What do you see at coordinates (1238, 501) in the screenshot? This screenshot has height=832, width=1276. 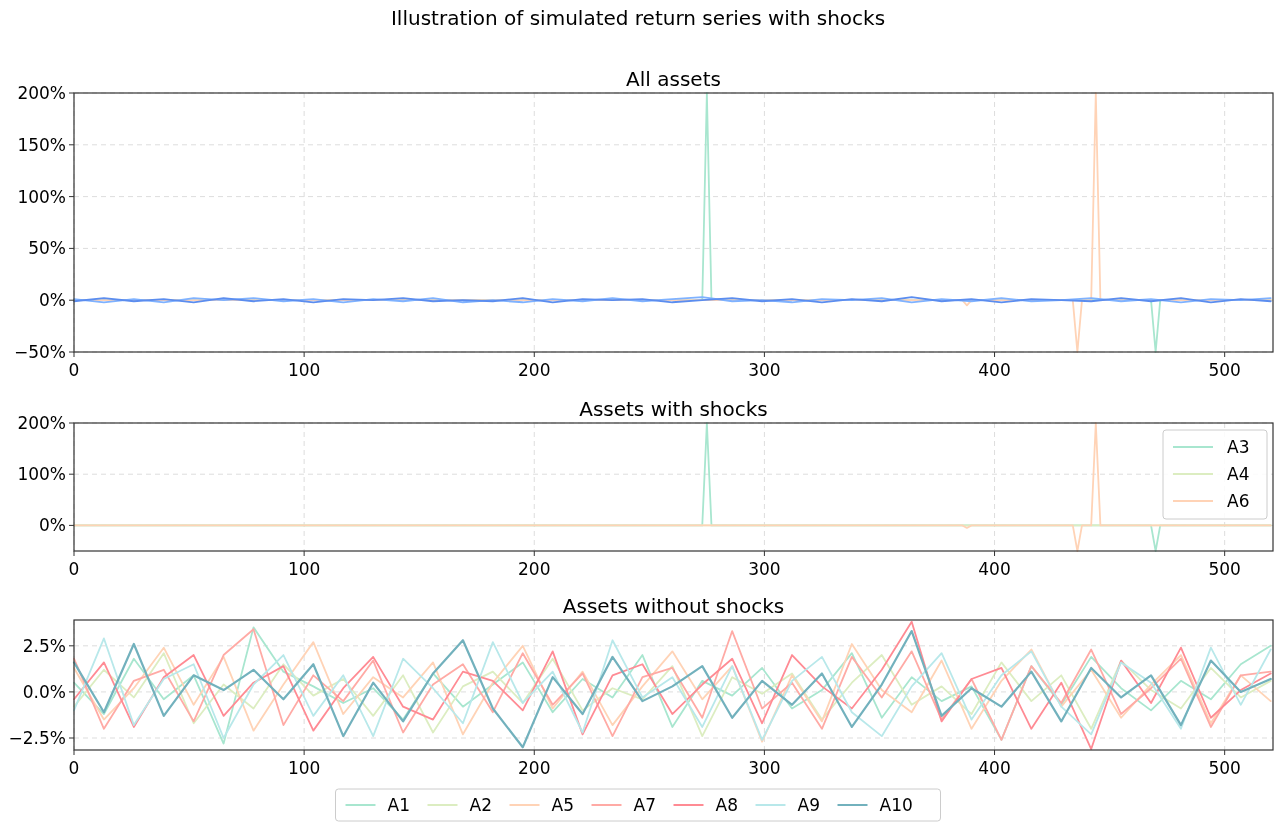 I see `legend-label: A6` at bounding box center [1238, 501].